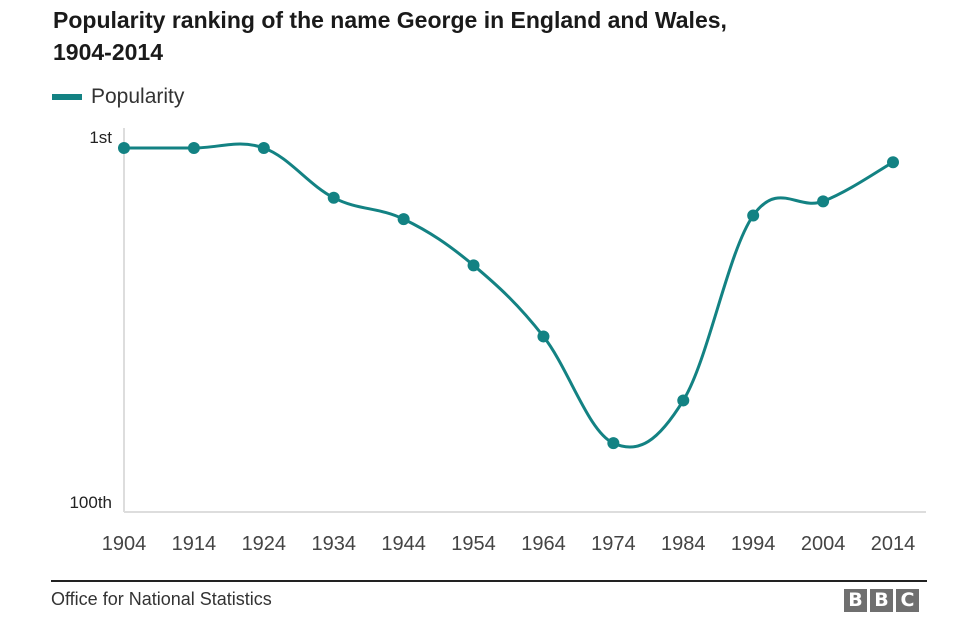 The height and width of the screenshot is (619, 976). Describe the element at coordinates (333, 544) in the screenshot. I see `x-tick-label: 1934` at that location.